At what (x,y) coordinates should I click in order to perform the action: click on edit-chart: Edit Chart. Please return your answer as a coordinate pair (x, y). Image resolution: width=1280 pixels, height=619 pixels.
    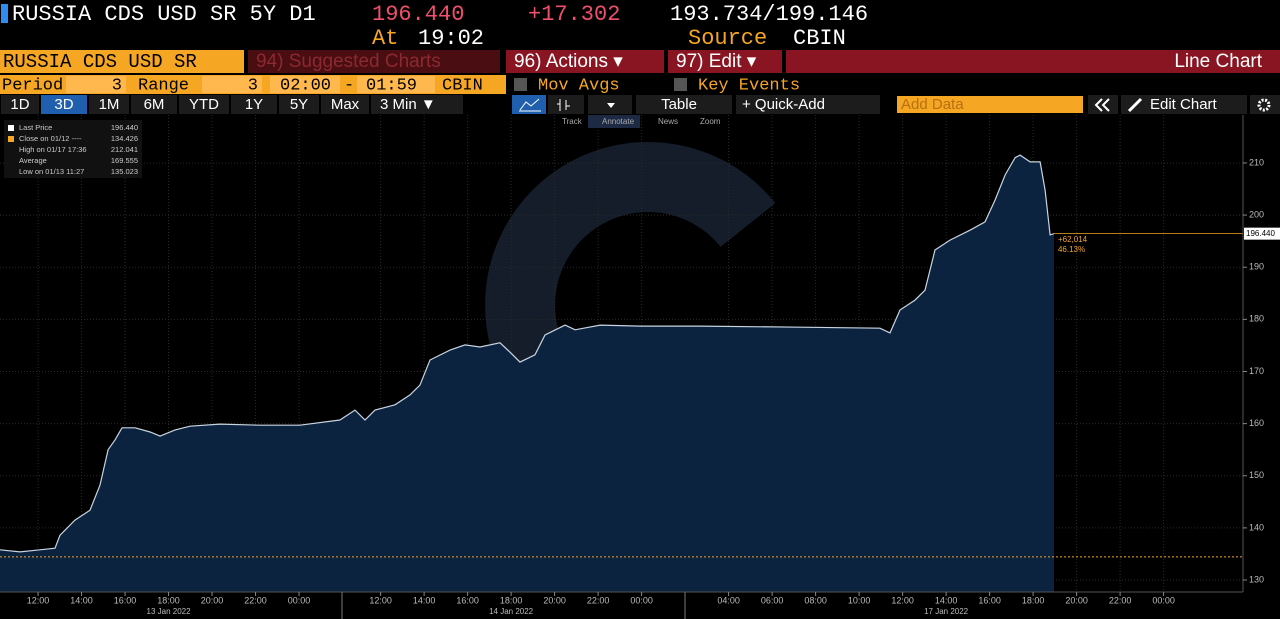
    Looking at the image, I should click on (1184, 104).